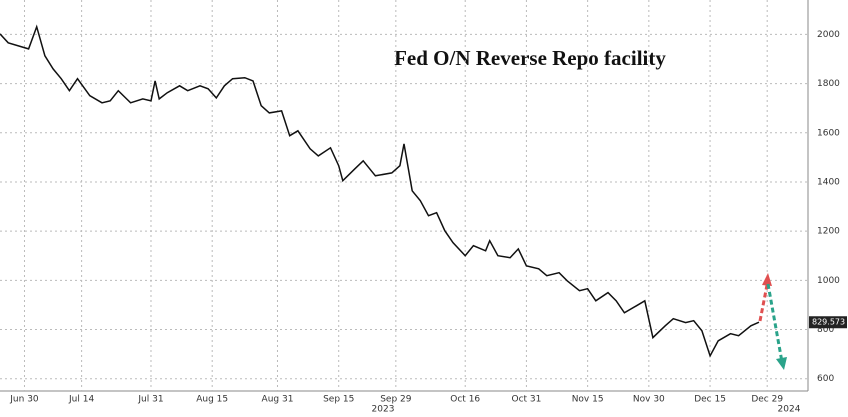 Image resolution: width=848 pixels, height=417 pixels. Describe the element at coordinates (526, 400) in the screenshot. I see `x-tick-label: Oct 31` at that location.